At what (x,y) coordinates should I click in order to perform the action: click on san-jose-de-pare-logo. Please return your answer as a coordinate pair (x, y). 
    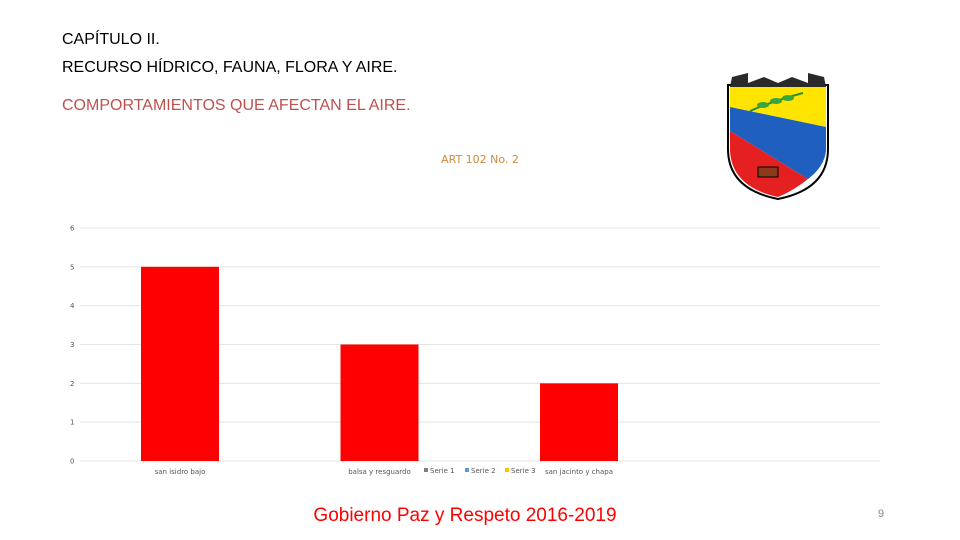
    Looking at the image, I should click on (778, 136).